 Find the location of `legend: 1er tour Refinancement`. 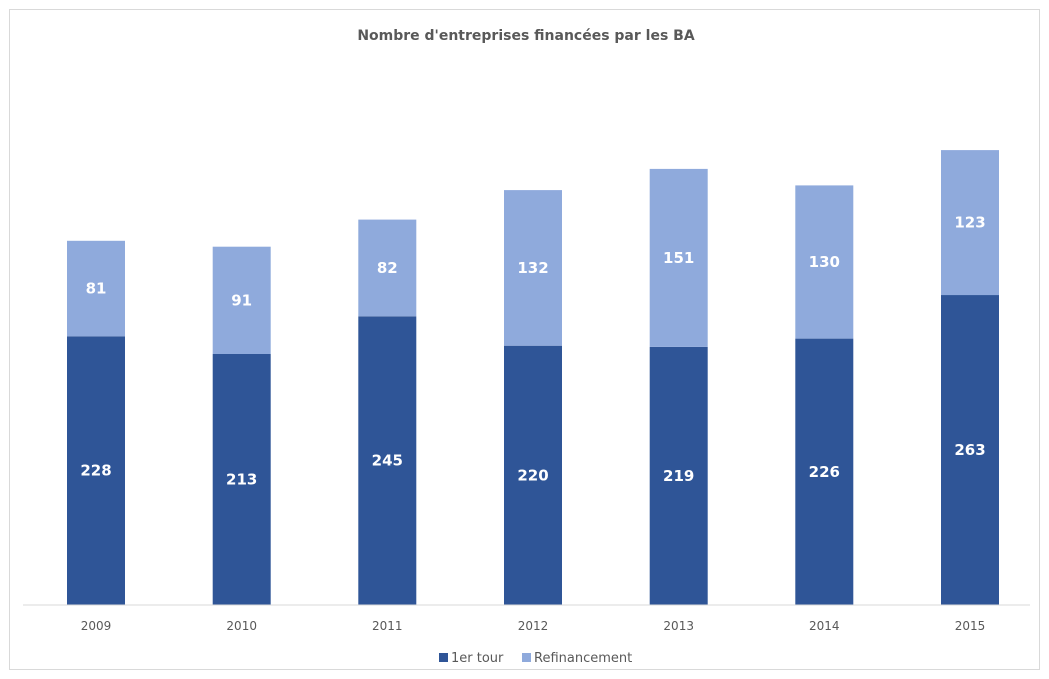

legend: 1er tour Refinancement is located at coordinates (535, 658).